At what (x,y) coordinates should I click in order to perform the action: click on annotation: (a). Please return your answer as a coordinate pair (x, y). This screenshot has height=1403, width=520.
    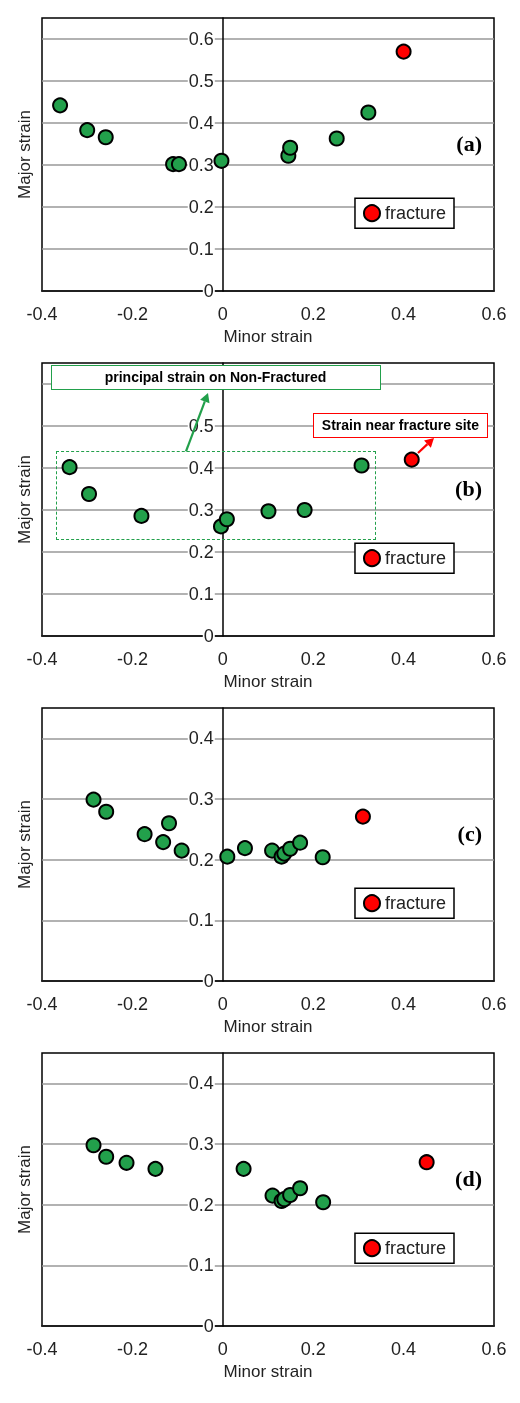
    Looking at the image, I should click on (469, 144).